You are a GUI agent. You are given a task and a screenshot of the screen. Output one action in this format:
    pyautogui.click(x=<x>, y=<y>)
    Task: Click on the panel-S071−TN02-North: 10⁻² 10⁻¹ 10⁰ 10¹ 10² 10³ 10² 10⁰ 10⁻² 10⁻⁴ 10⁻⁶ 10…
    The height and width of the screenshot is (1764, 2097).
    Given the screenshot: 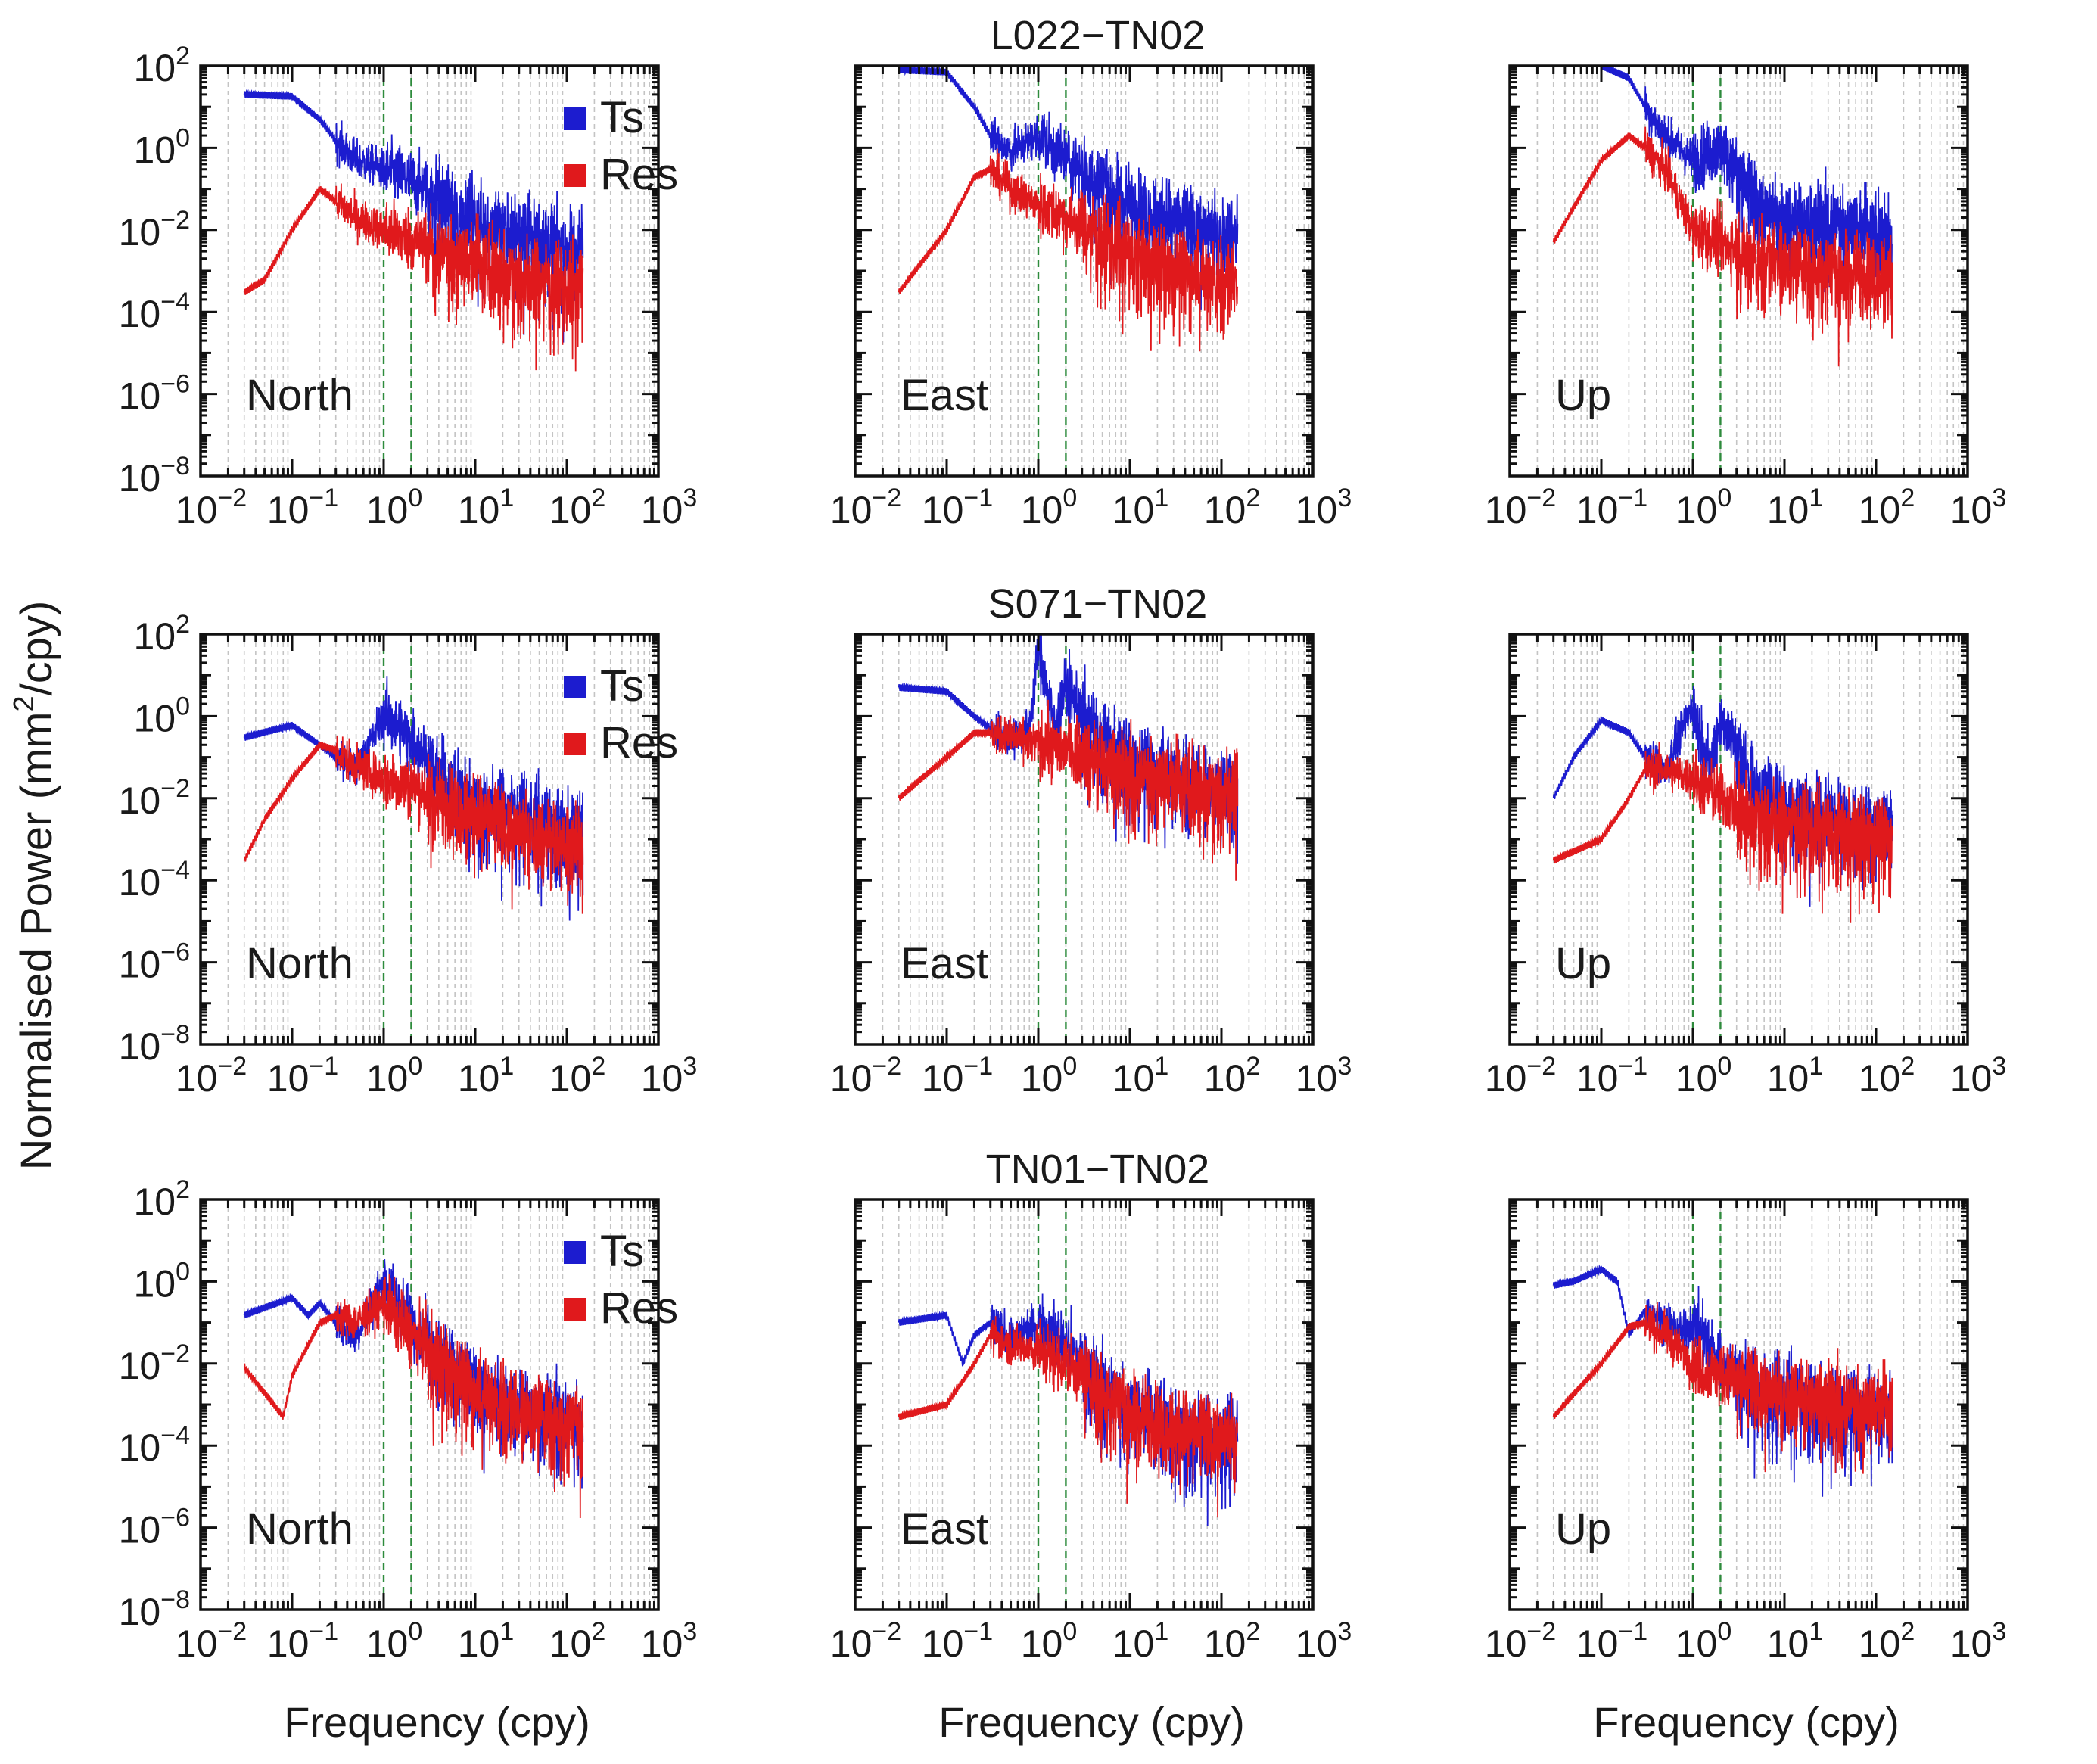 What is the action you would take?
    pyautogui.click(x=408, y=855)
    